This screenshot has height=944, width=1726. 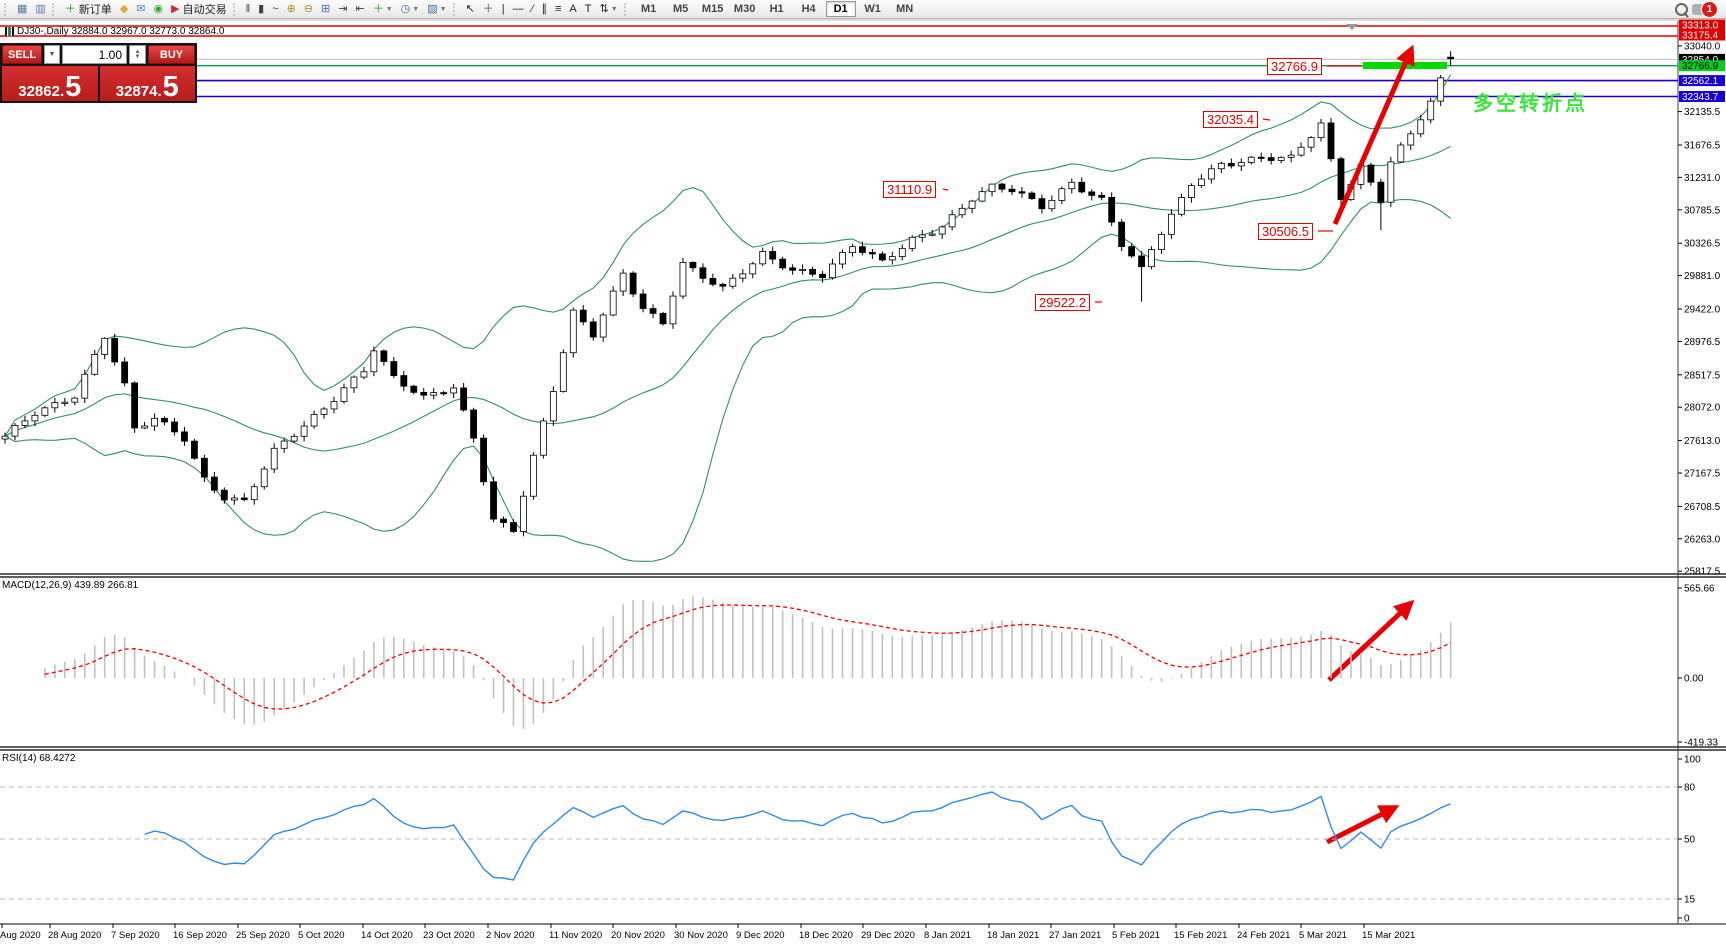 What do you see at coordinates (1700, 36) in the screenshot?
I see `svg-text: 33175.4` at bounding box center [1700, 36].